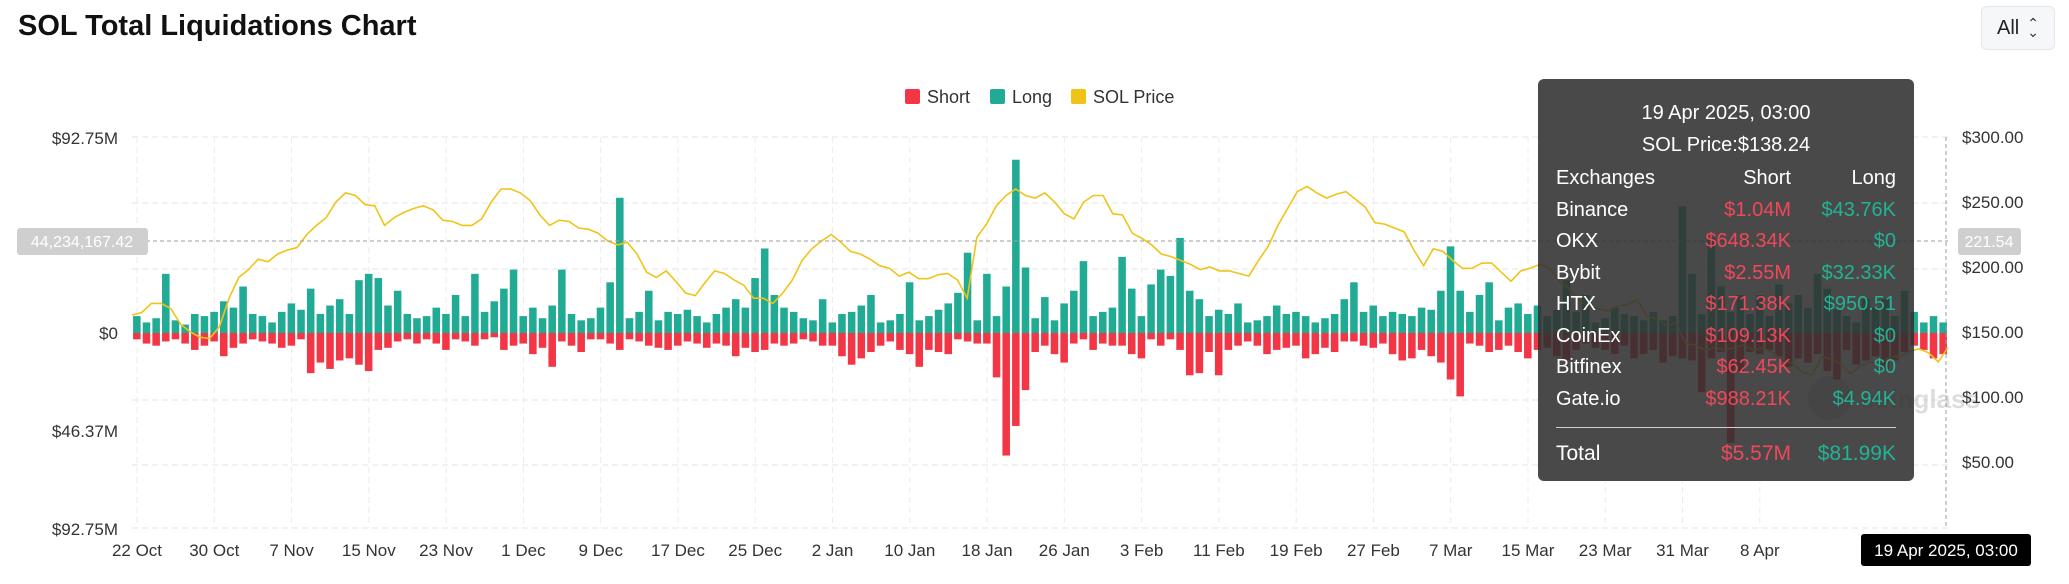 The height and width of the screenshot is (584, 2069). What do you see at coordinates (1039, 97) in the screenshot?
I see `chart-legend: Short Long SOL Price` at bounding box center [1039, 97].